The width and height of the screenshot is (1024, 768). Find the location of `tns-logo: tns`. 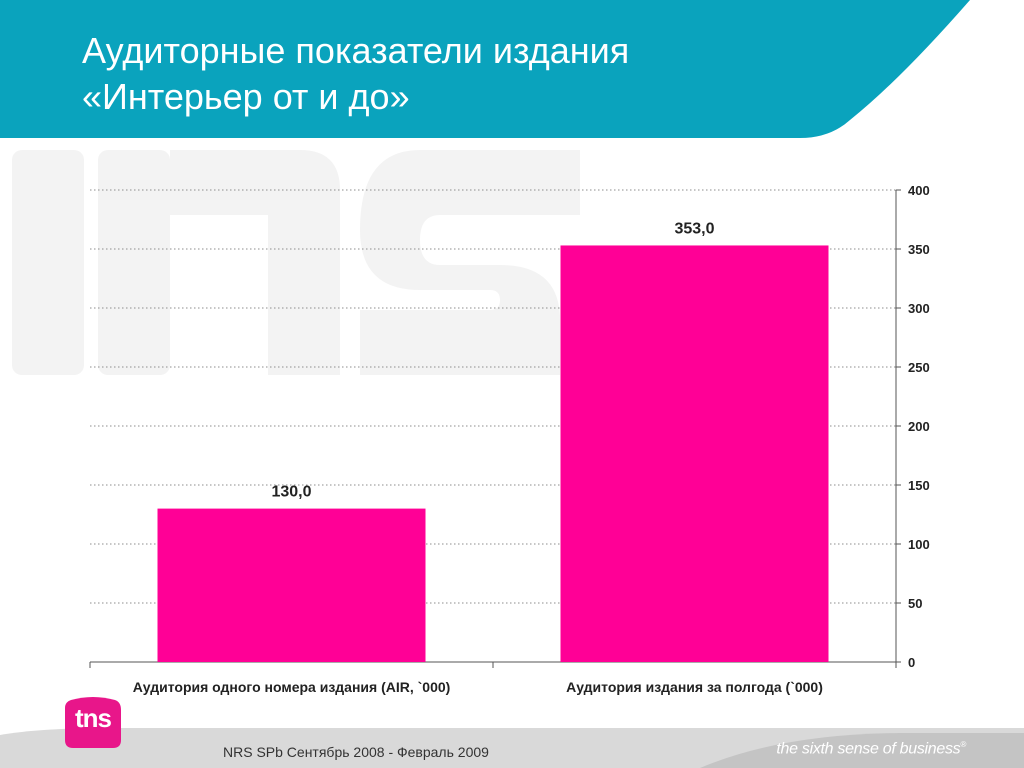

tns-logo: tns is located at coordinates (93, 722).